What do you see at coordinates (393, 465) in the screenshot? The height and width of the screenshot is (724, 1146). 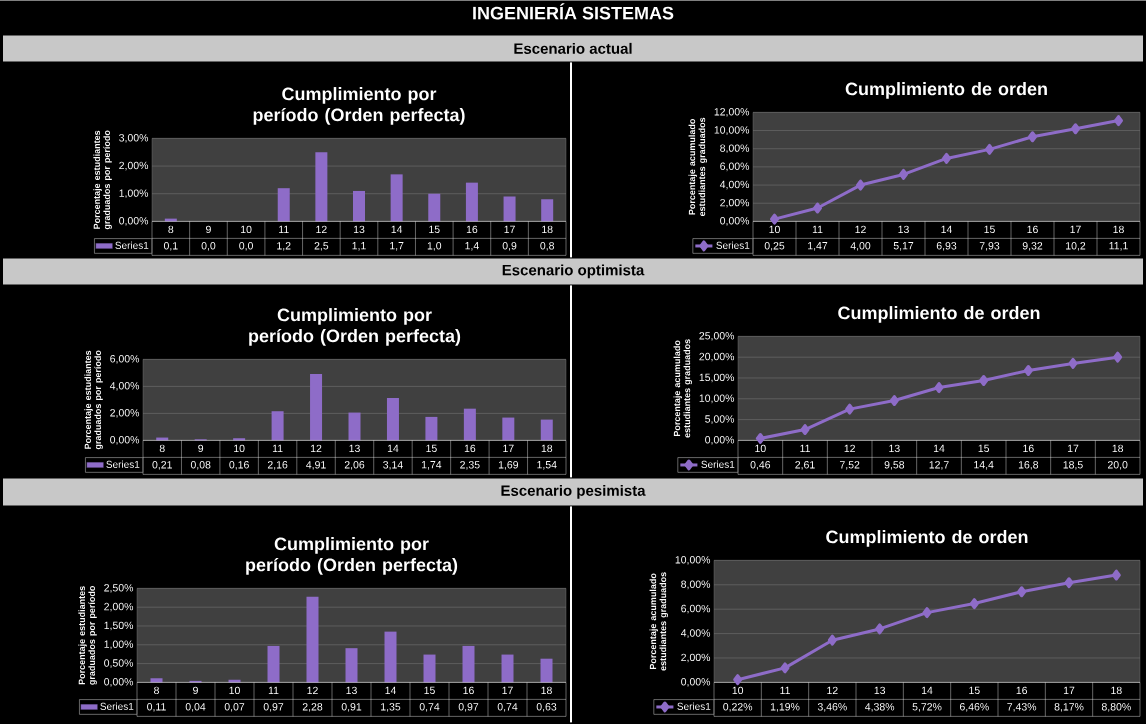 I see `data-label: 3,14` at bounding box center [393, 465].